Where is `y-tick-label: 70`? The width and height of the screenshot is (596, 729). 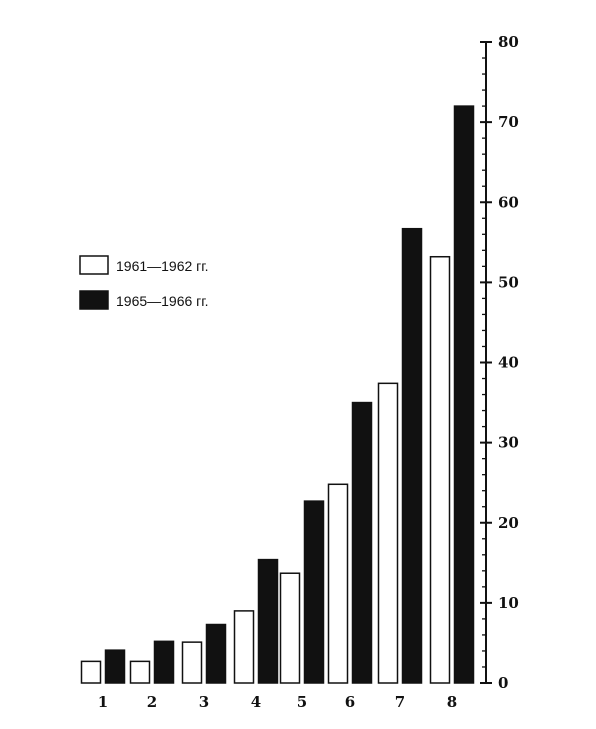 y-tick-label: 70 is located at coordinates (508, 122).